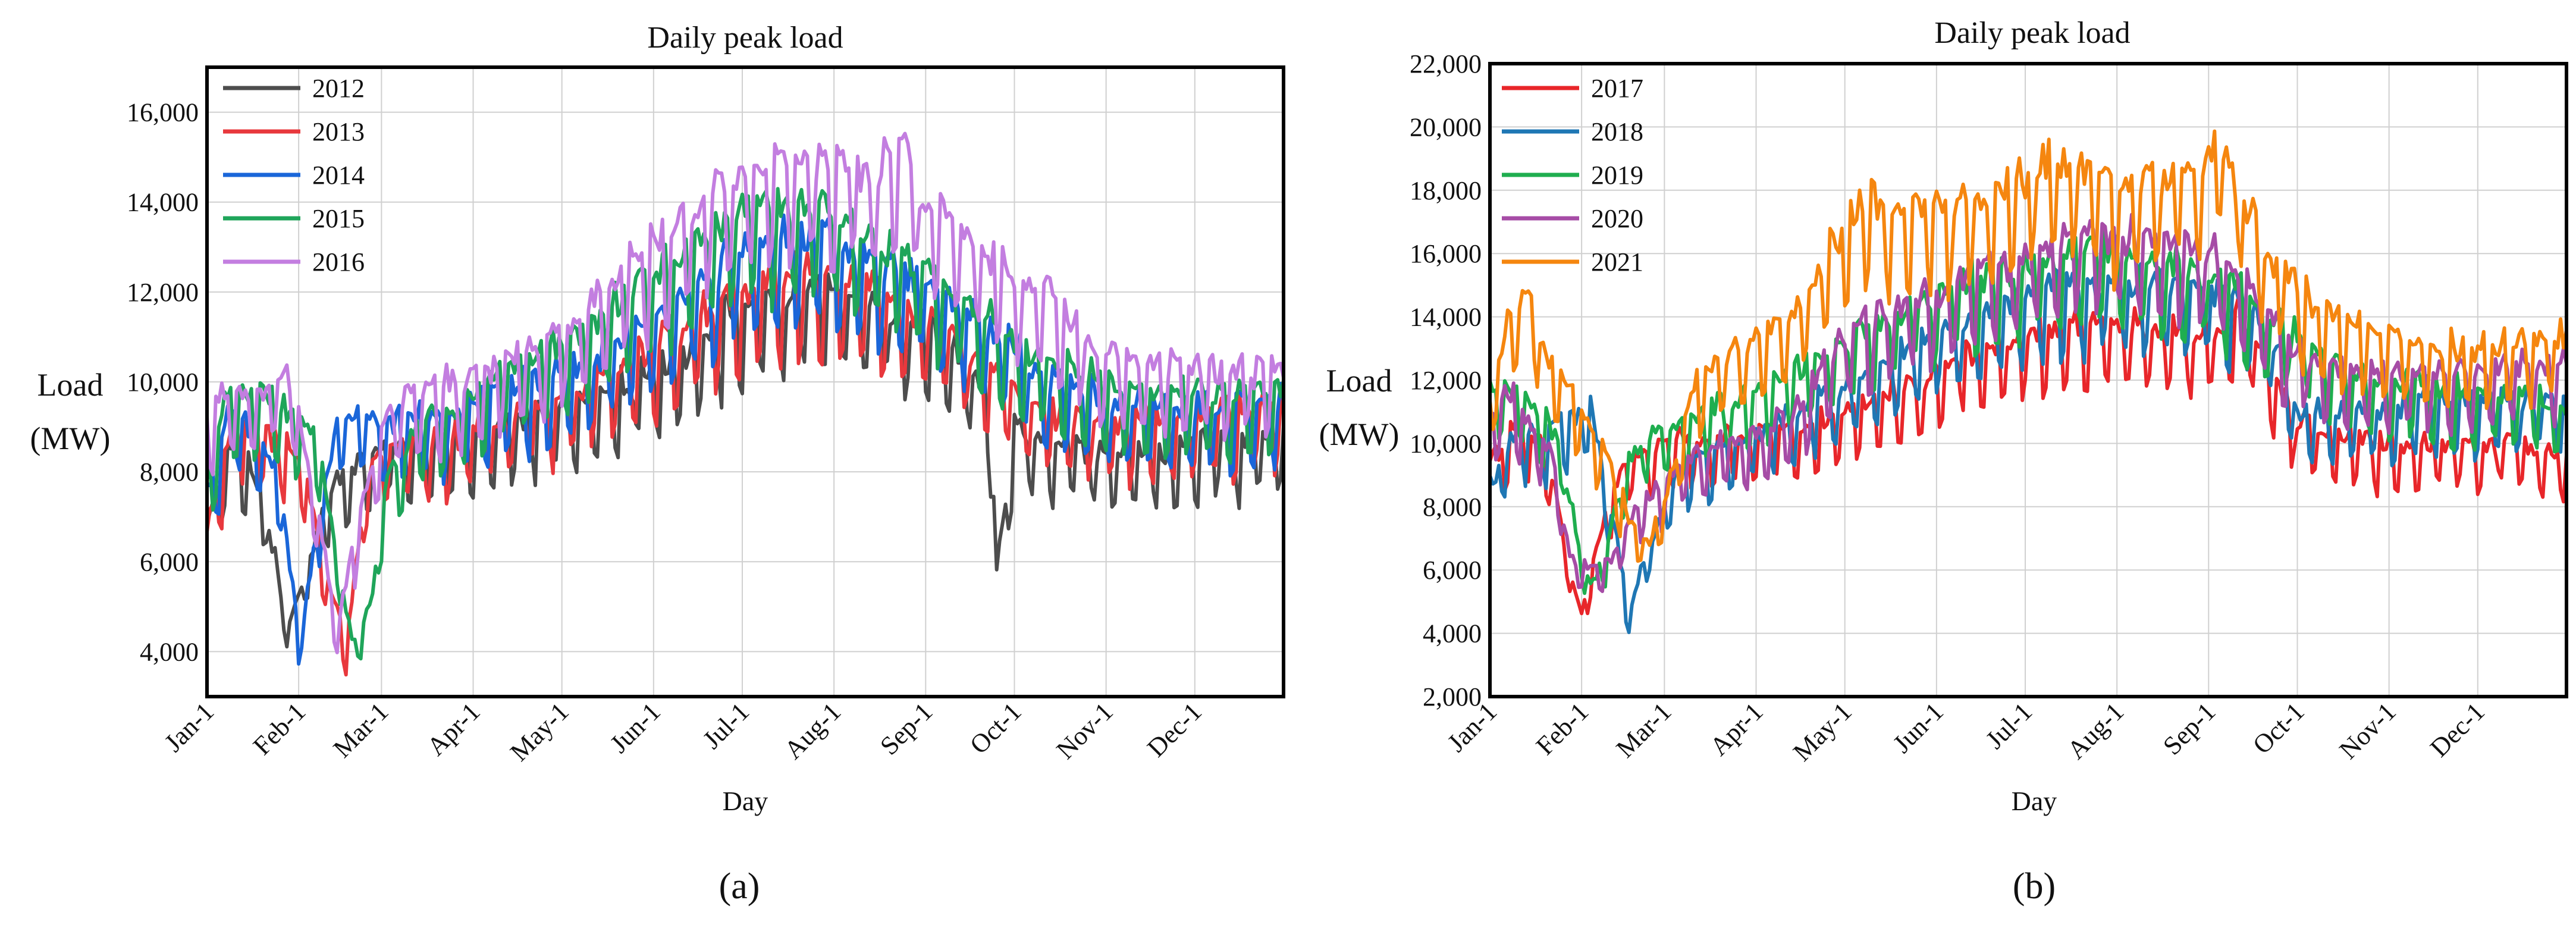 This screenshot has height=928, width=2576. Describe the element at coordinates (169, 651) in the screenshot. I see `chart-a-ytick-label: 4,000` at that location.